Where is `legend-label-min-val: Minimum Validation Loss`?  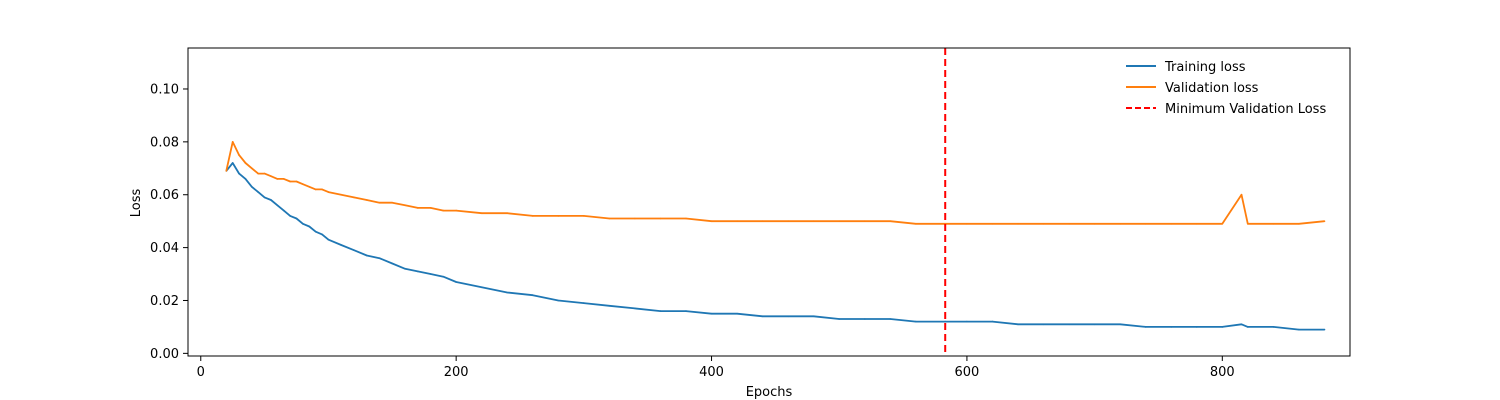 legend-label-min-val: Minimum Validation Loss is located at coordinates (1245, 109).